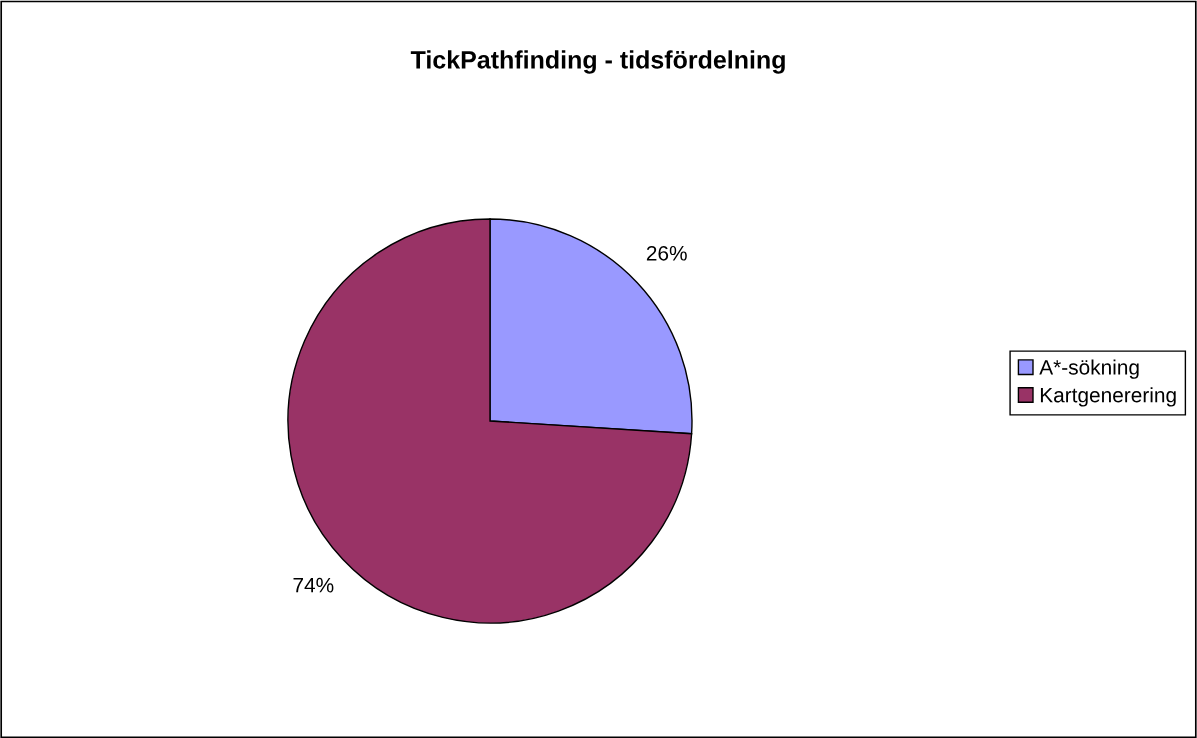 This screenshot has width=1197, height=738. I want to click on data-label: 26%, so click(666, 253).